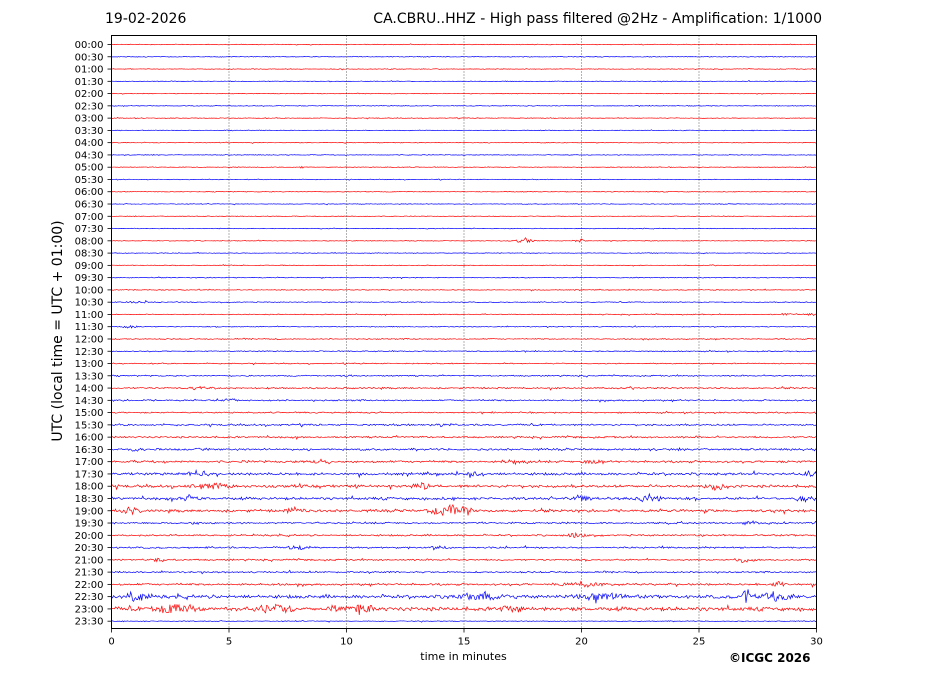 The image size is (927, 696). What do you see at coordinates (464, 523) in the screenshot?
I see `trace-1930` at bounding box center [464, 523].